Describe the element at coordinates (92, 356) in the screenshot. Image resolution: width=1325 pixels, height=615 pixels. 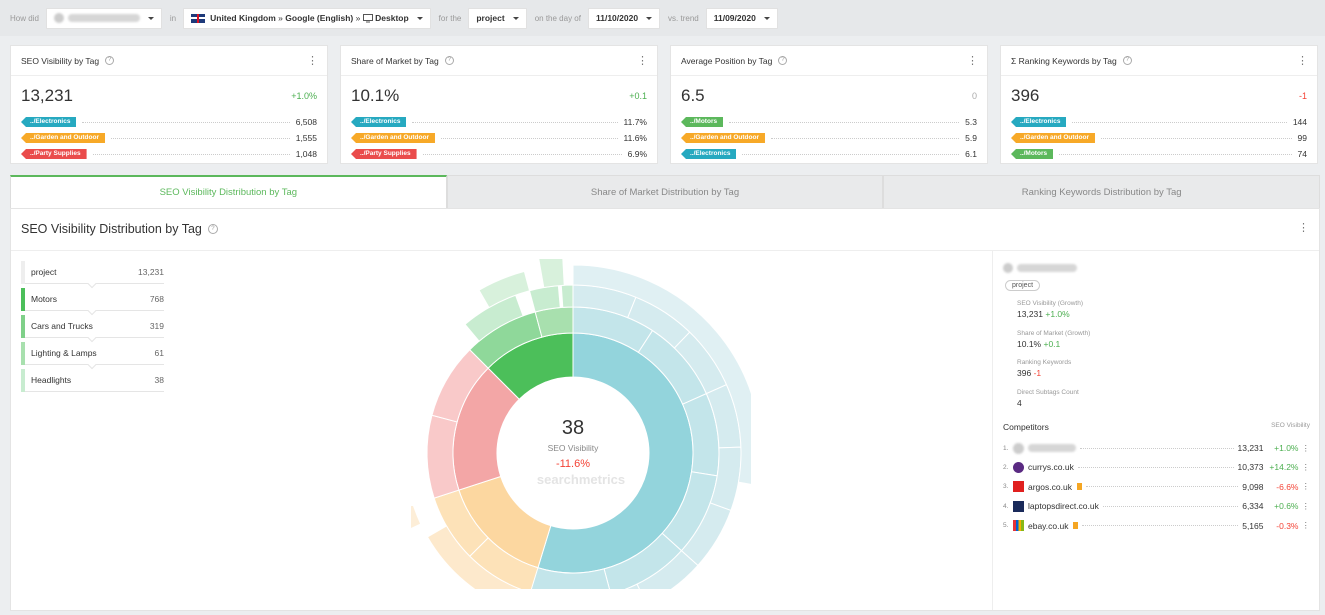
I see `tree-item: Lighting & Lamps 61` at that location.